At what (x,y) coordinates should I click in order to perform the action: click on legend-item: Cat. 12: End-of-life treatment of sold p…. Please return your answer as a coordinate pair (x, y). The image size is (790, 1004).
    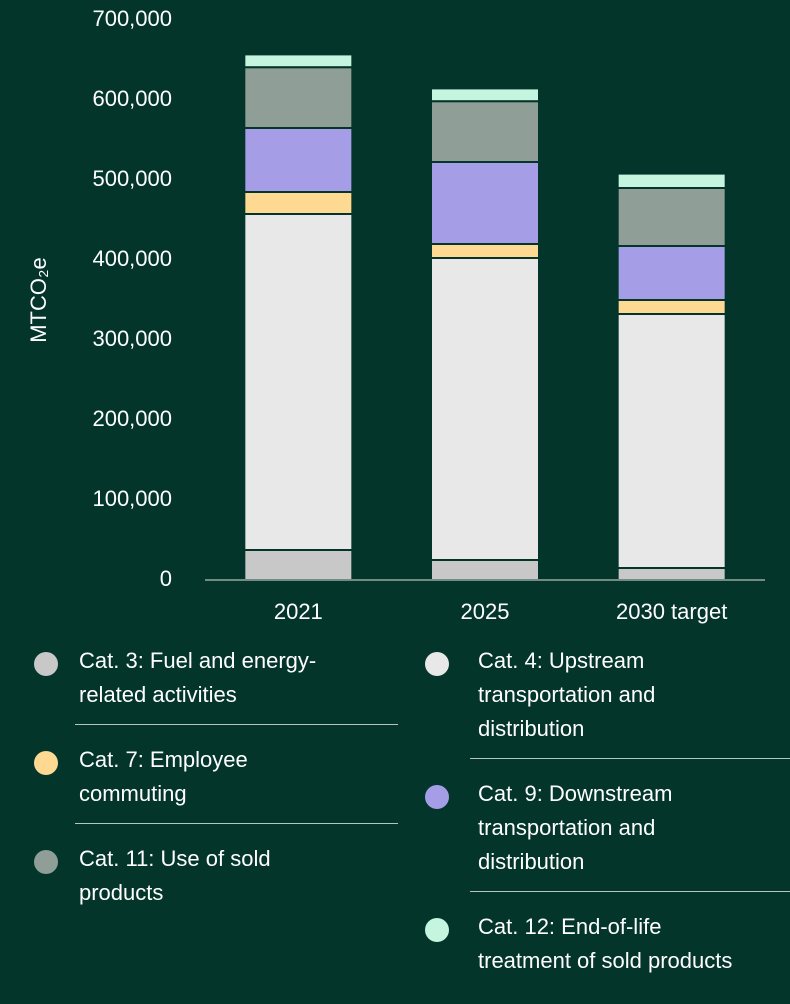
    Looking at the image, I should click on (607, 948).